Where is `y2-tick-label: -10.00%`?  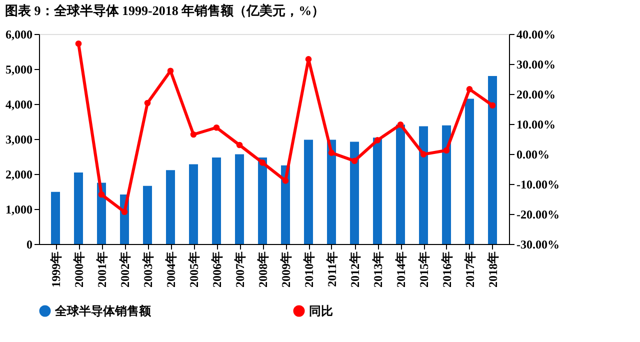
y2-tick-label: -10.00% is located at coordinates (538, 185).